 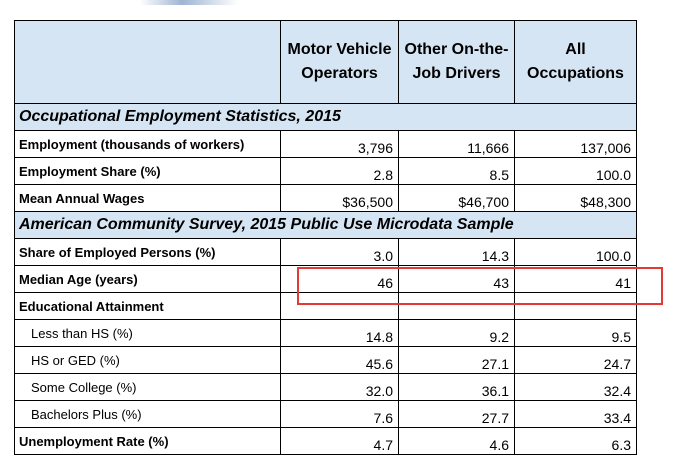 What do you see at coordinates (147, 171) in the screenshot?
I see `row-label: Employment Share (%)` at bounding box center [147, 171].